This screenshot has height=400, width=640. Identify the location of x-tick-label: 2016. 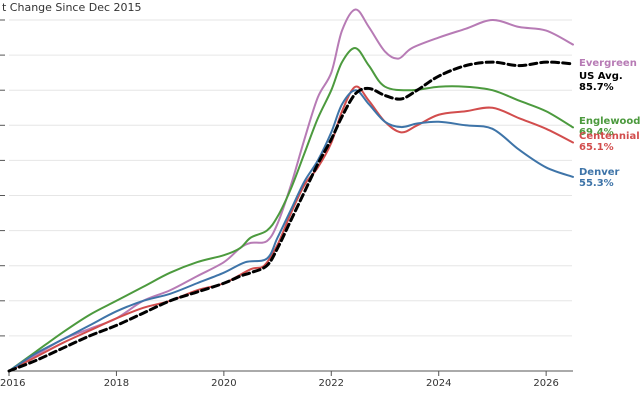
(12, 383).